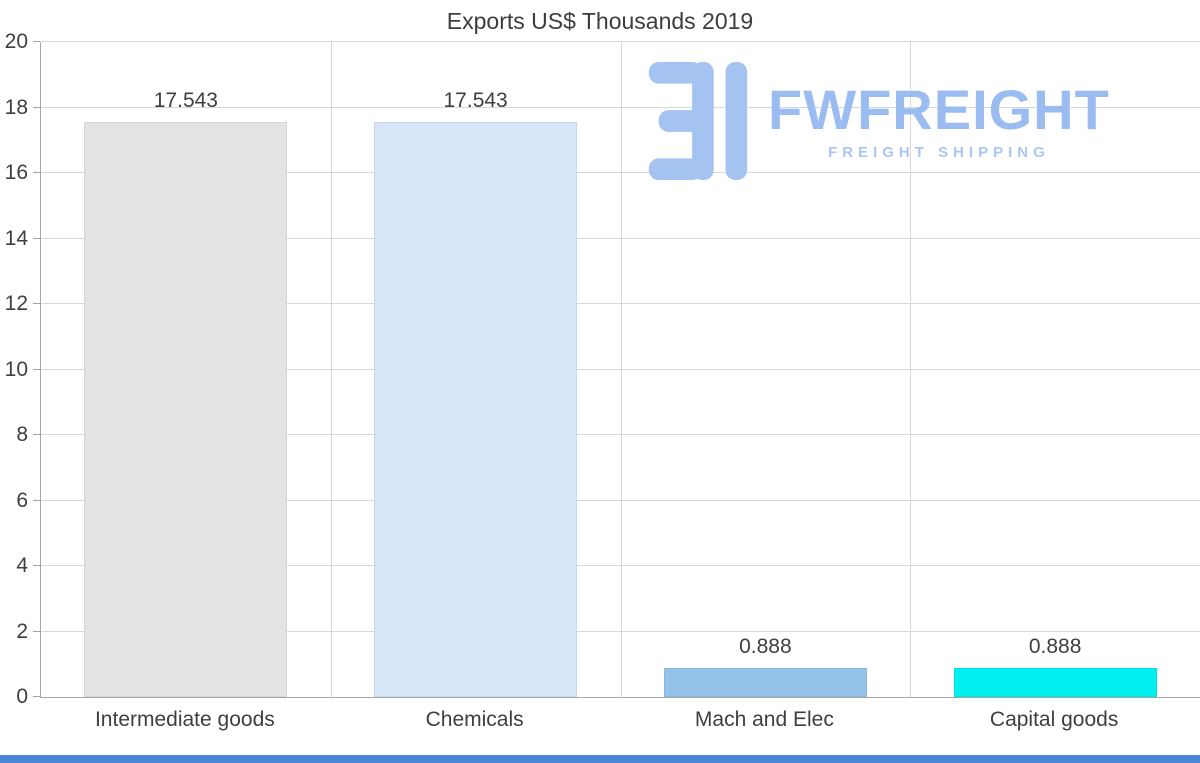 The height and width of the screenshot is (763, 1200). I want to click on y-tick-label: 16, so click(16, 172).